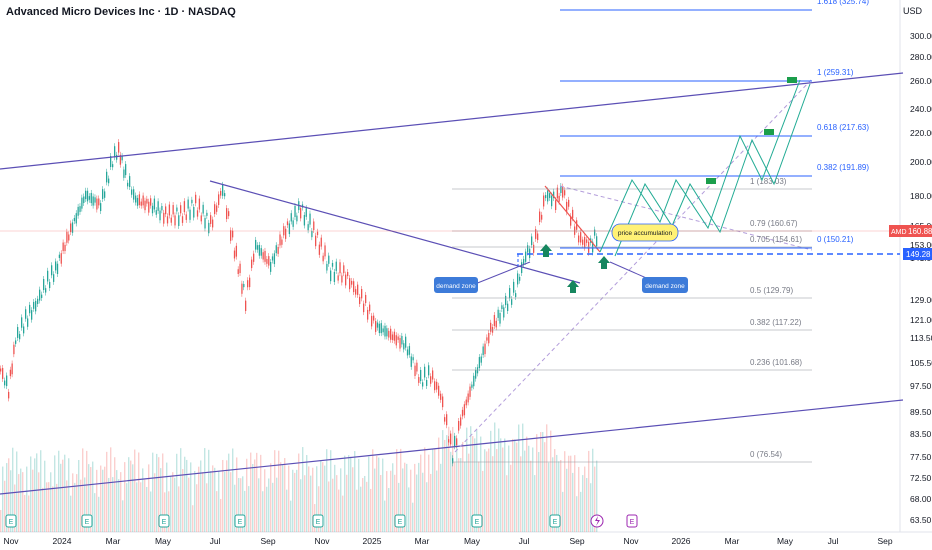  What do you see at coordinates (267, 541) in the screenshot?
I see `x-tick-label: Sep` at bounding box center [267, 541].